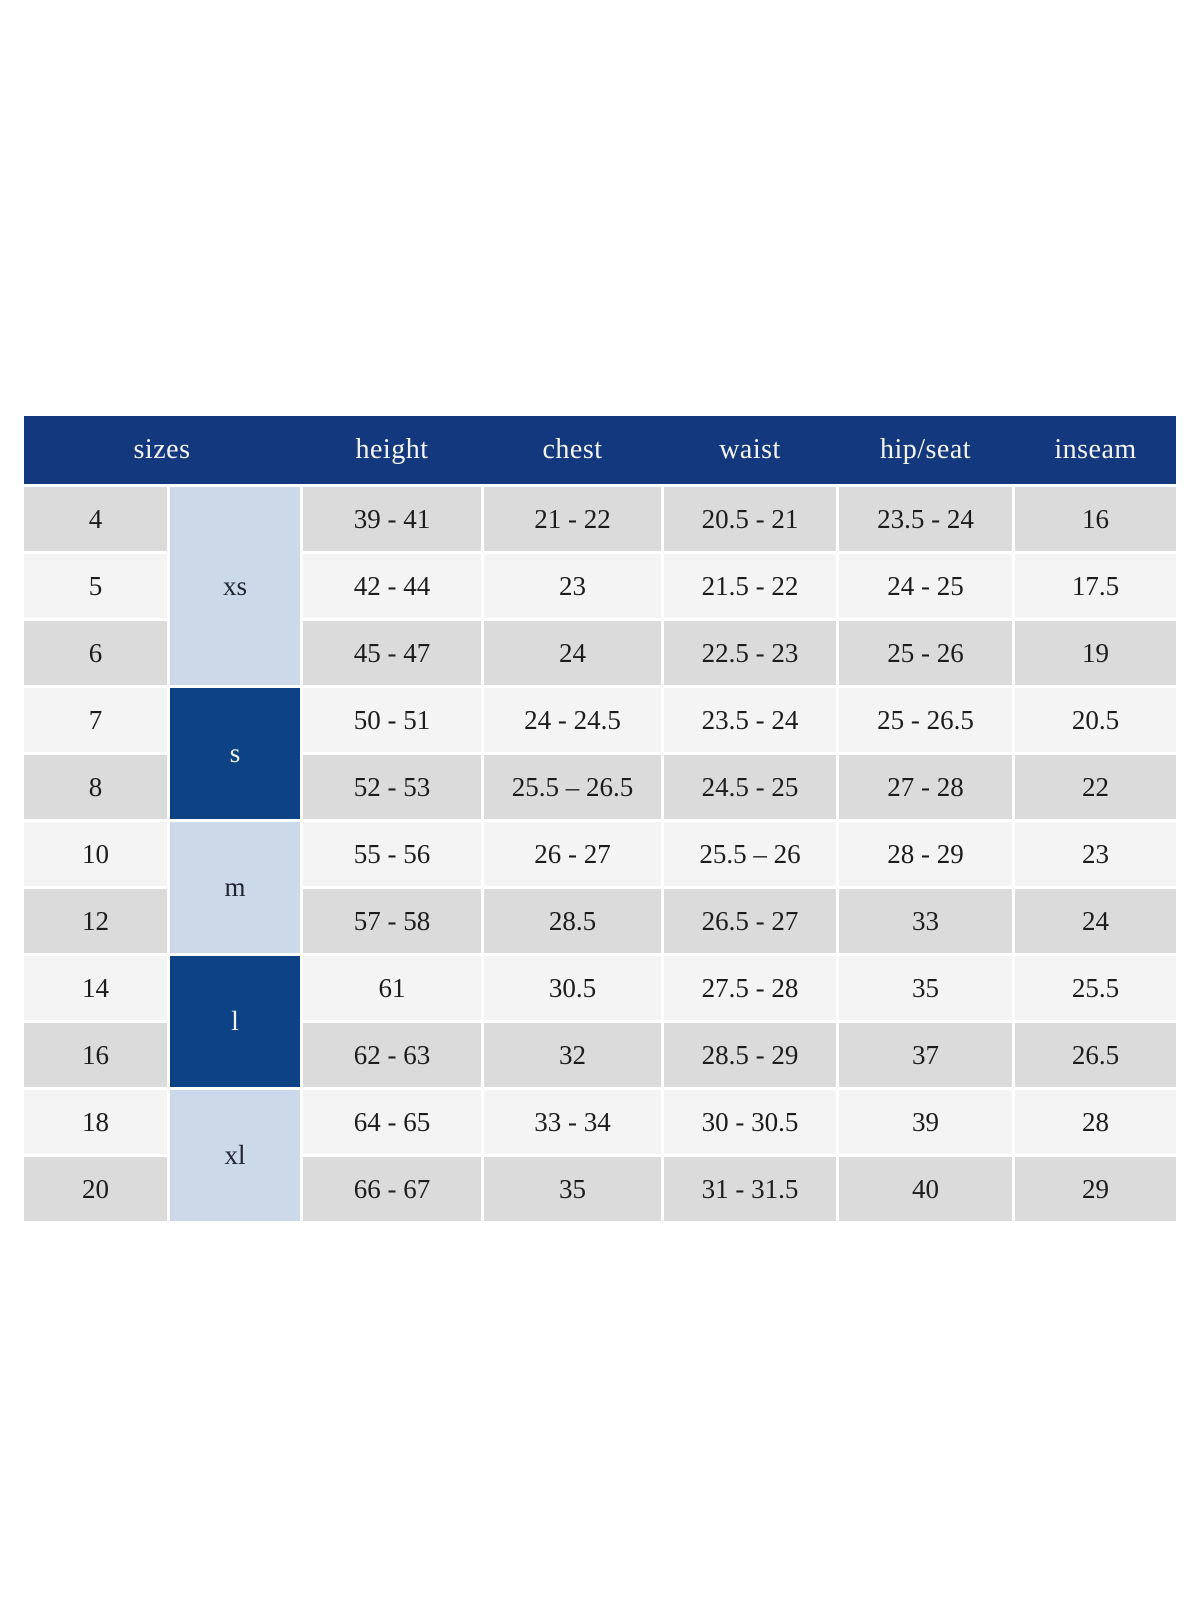  I want to click on hip-seat-cell: 33, so click(925, 921).